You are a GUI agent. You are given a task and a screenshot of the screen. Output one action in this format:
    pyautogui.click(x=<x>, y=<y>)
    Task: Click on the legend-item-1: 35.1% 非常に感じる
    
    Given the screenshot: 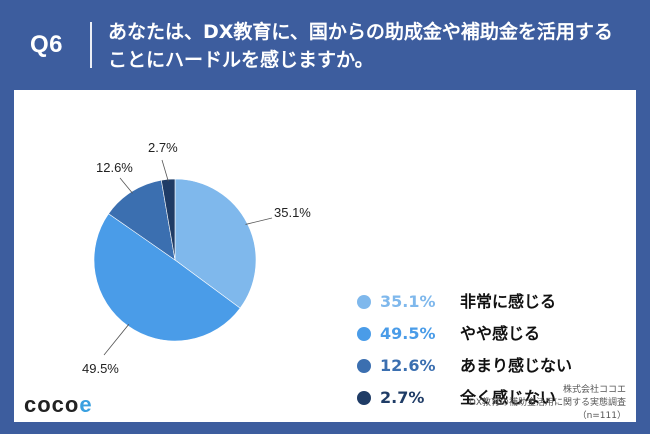 What is the action you would take?
    pyautogui.click(x=497, y=302)
    